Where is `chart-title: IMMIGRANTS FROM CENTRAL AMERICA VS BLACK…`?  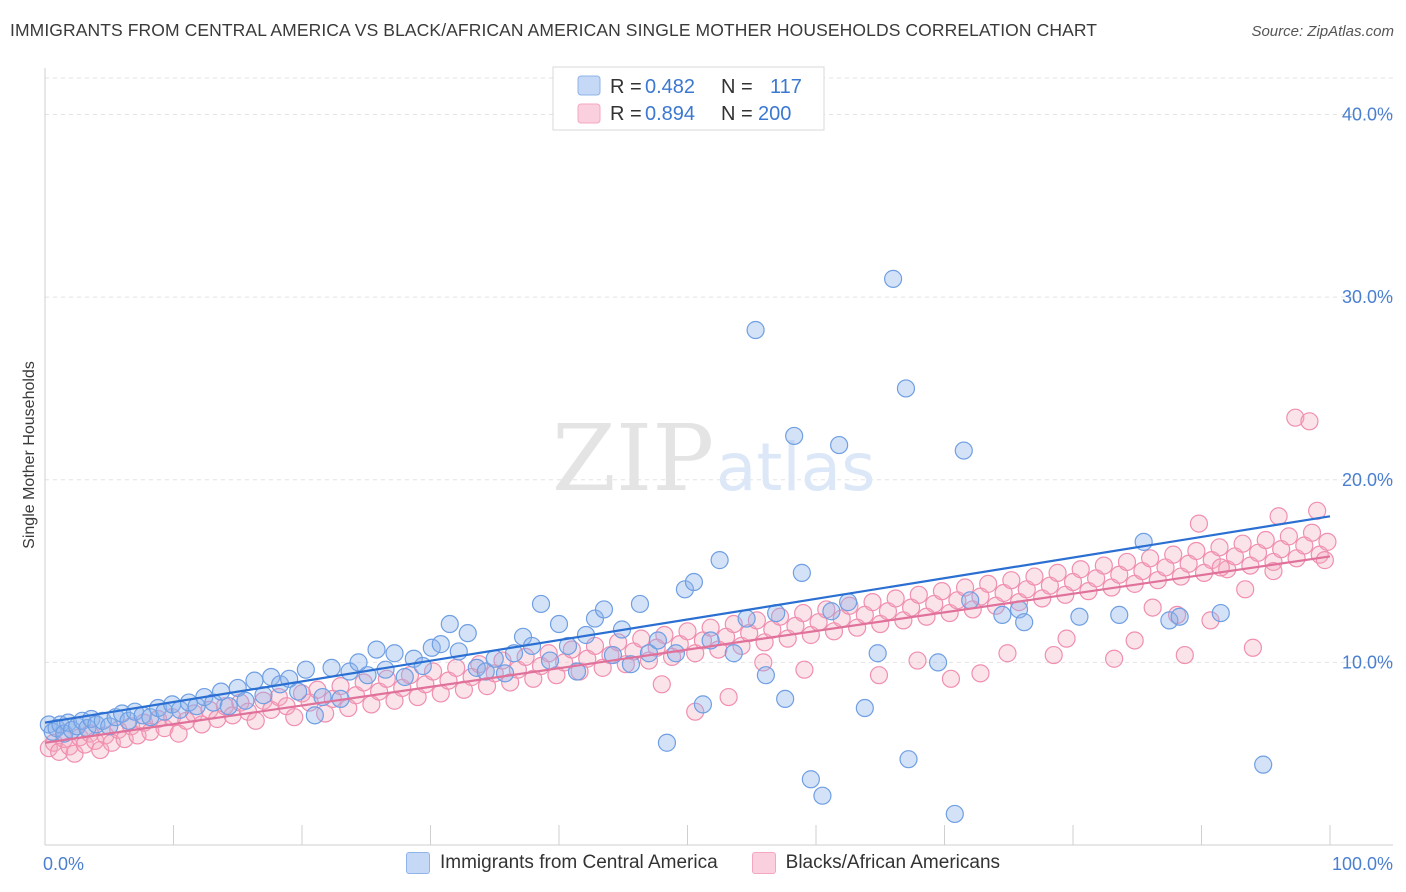
chart-title: IMMIGRANTS FROM CENTRAL AMERICA VS BLACK… is located at coordinates (554, 30).